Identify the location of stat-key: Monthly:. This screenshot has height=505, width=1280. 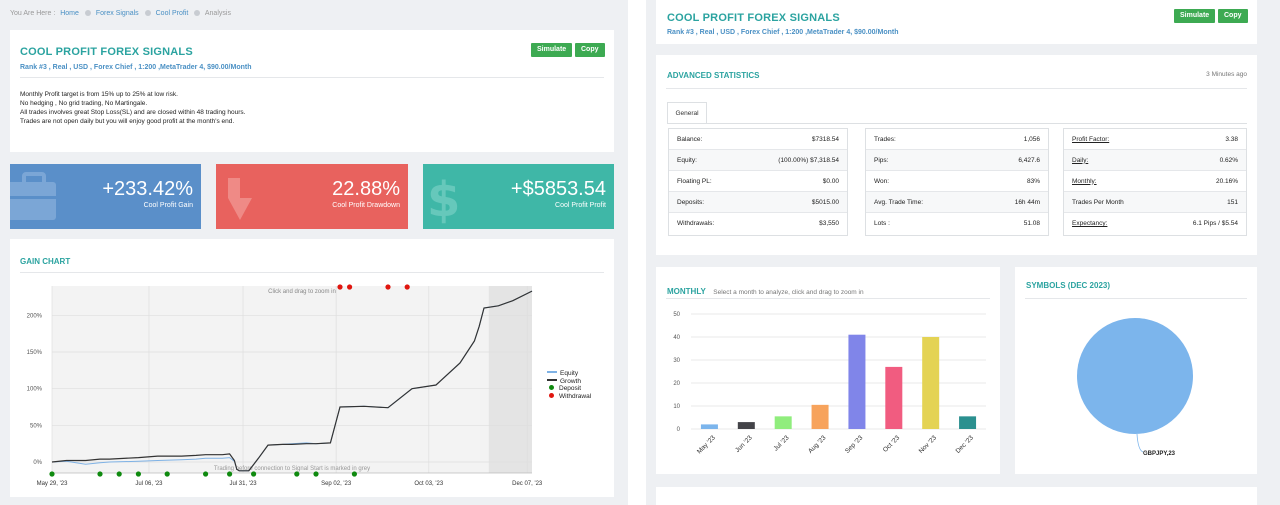
(1084, 181).